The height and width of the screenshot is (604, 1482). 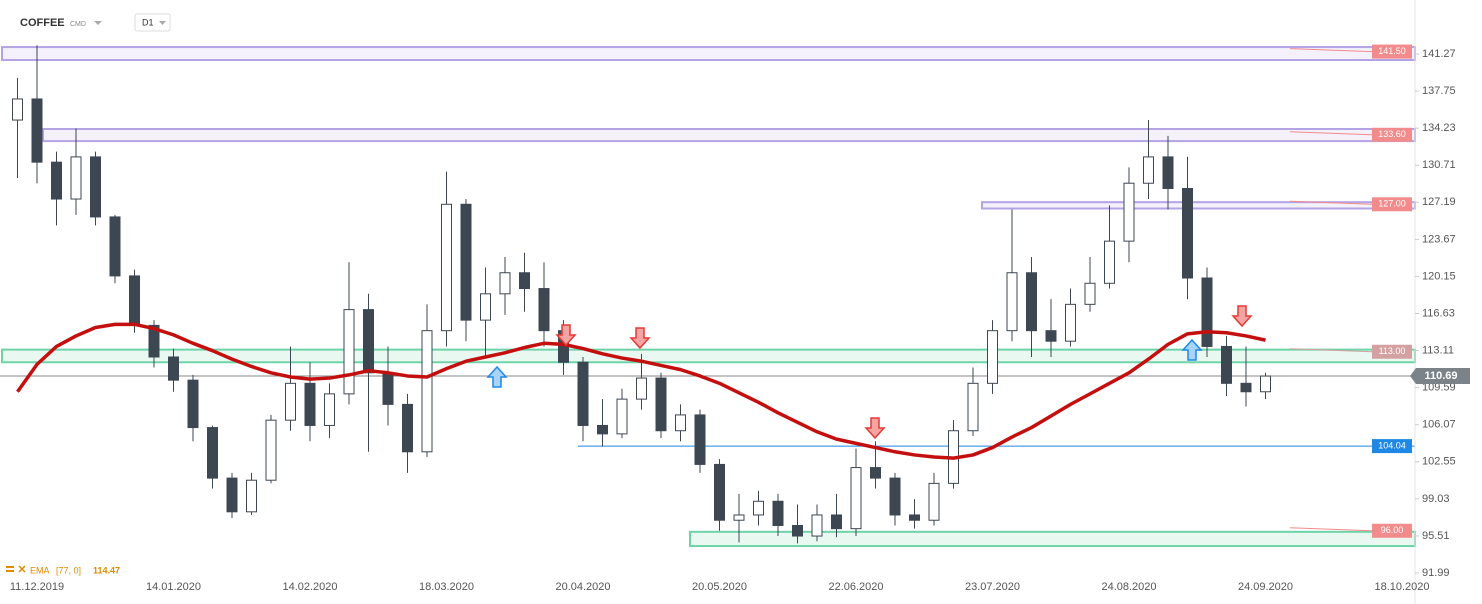 I want to click on y-tick-label: 116.63, so click(x=1438, y=313).